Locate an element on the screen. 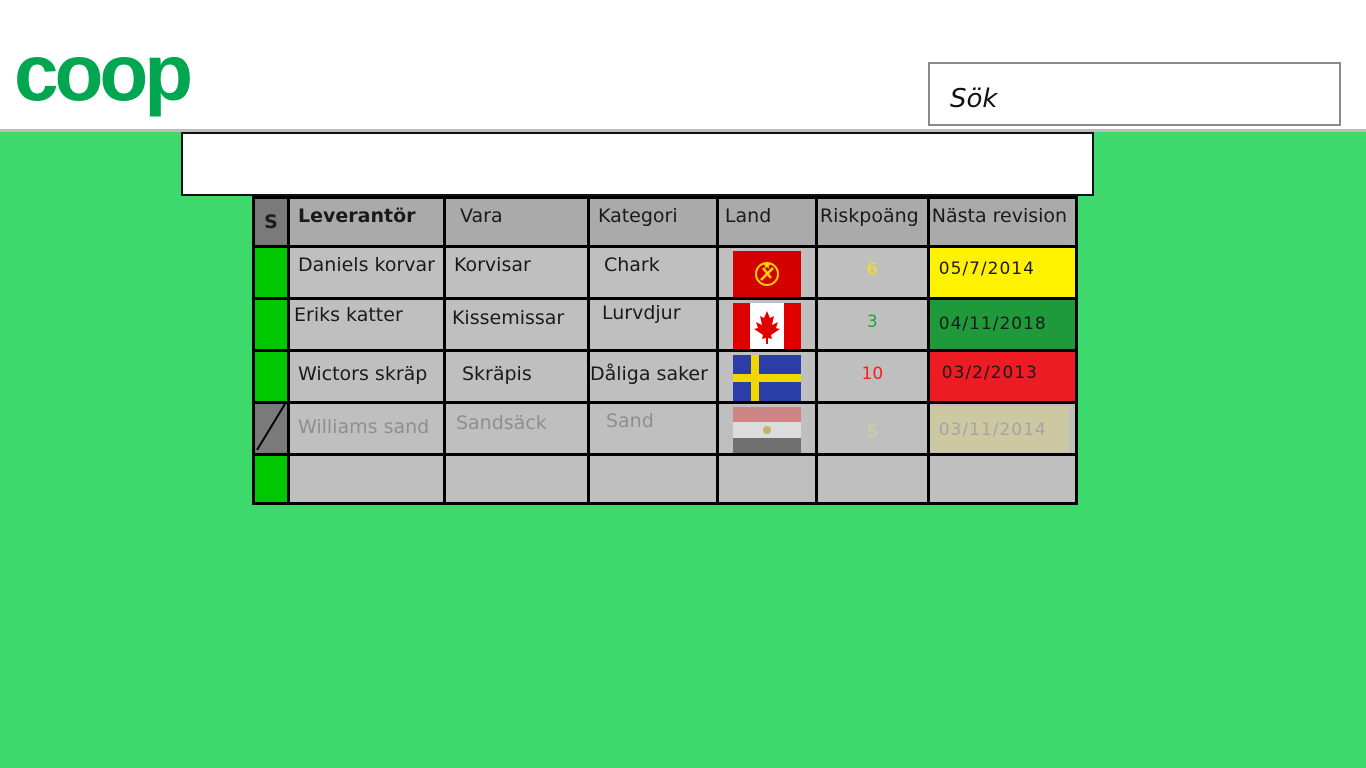 This screenshot has height=768, width=1366. cell-risk: 10 is located at coordinates (872, 376).